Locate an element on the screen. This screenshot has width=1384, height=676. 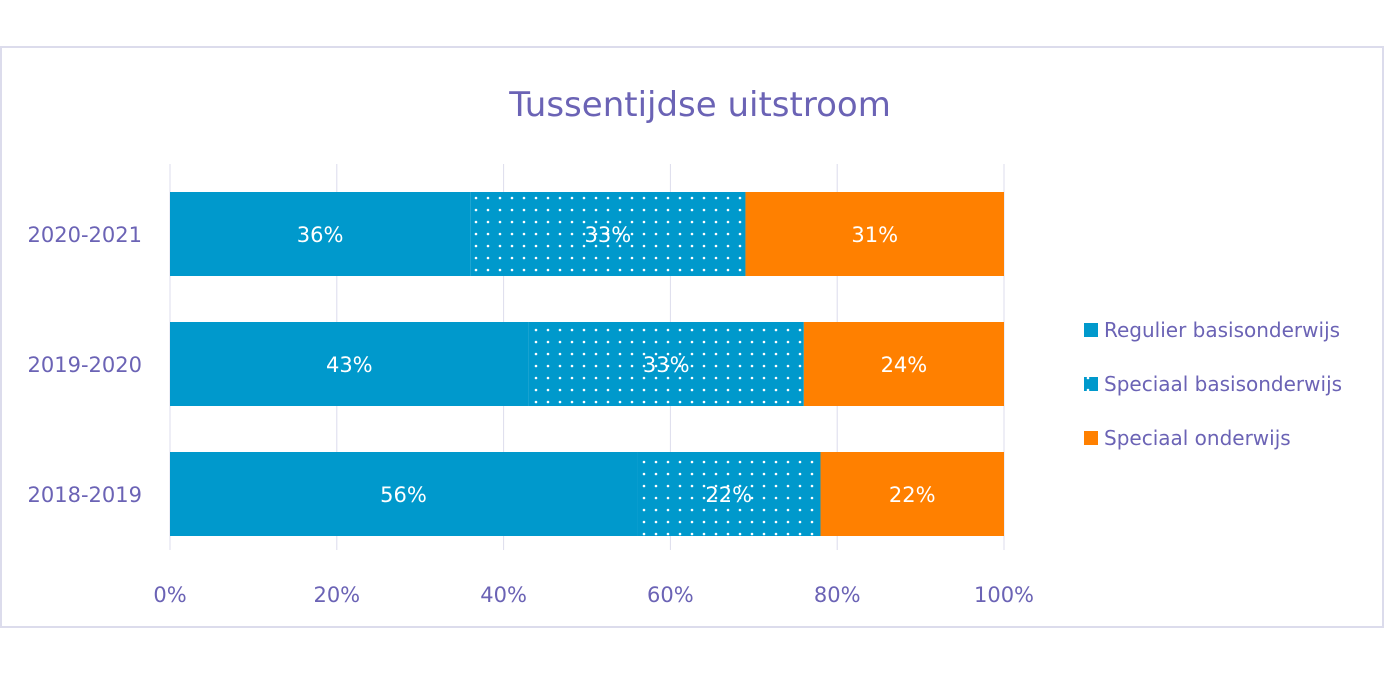
data-label: 43% is located at coordinates (349, 365).